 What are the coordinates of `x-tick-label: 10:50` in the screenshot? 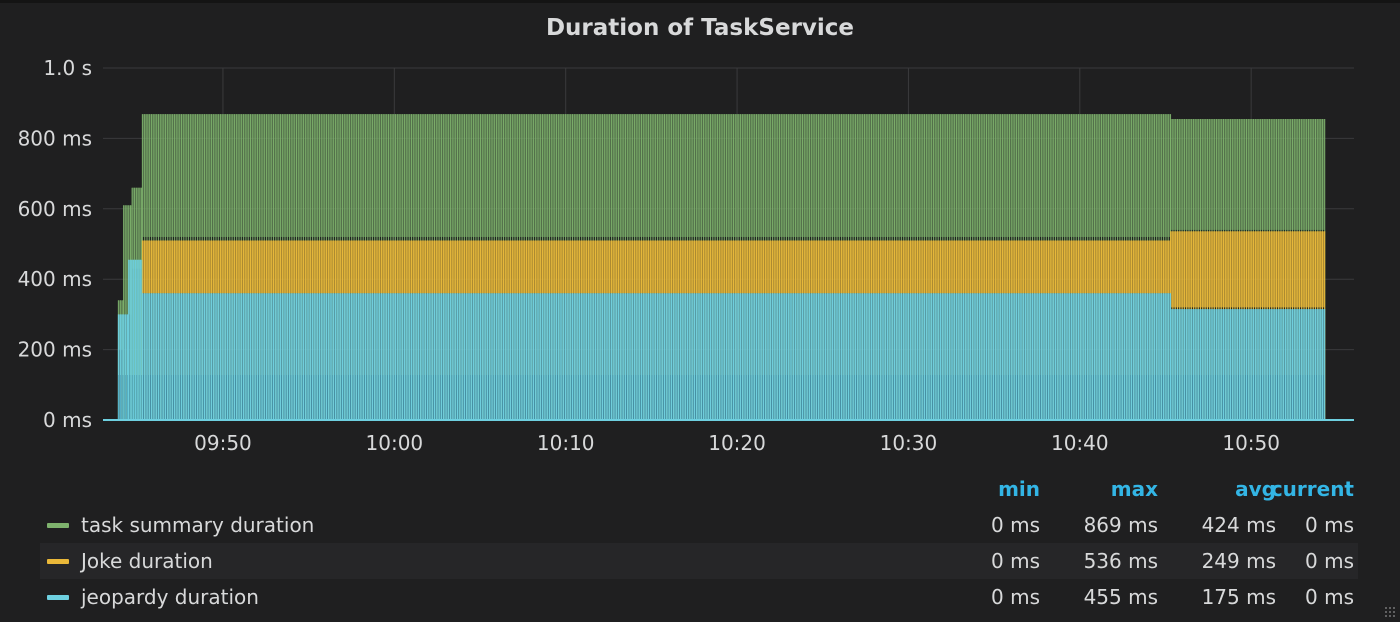 It's located at (1251, 443).